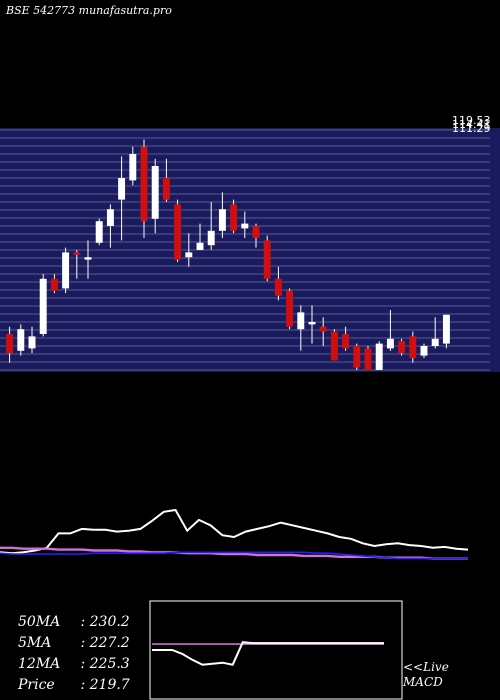 The image size is (500, 700). I want to click on stat-value: 230.2, so click(109, 622).